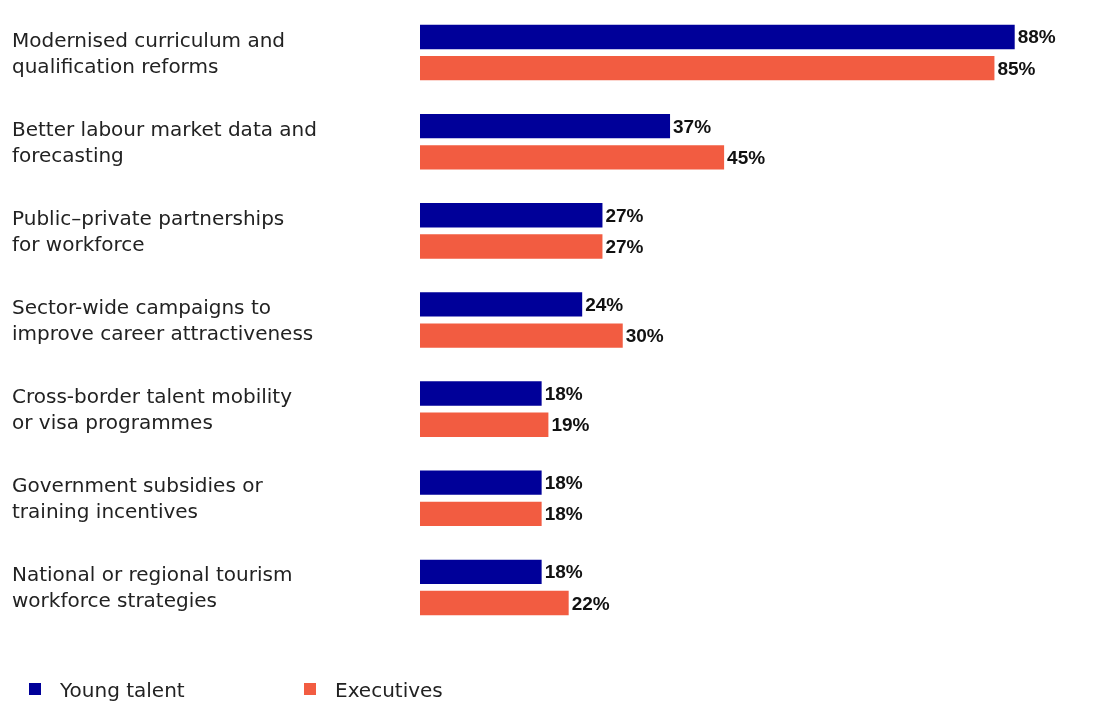 This screenshot has width=1106, height=716. I want to click on data-label: 24%, so click(604, 304).